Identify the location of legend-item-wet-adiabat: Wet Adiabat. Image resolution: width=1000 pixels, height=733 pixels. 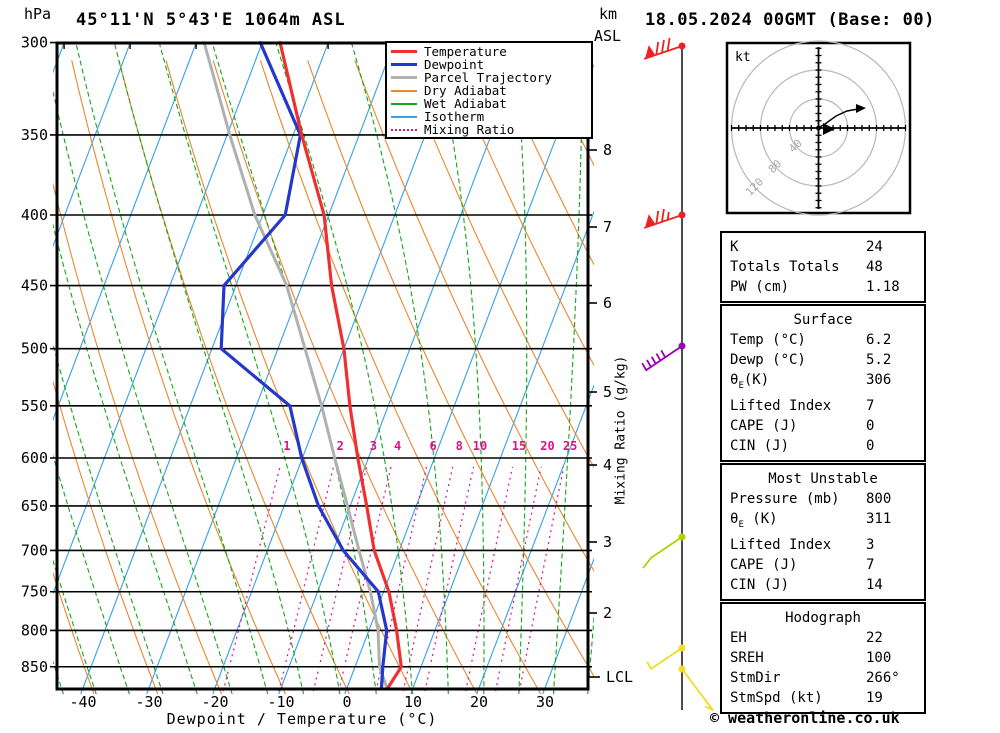
(491, 103).